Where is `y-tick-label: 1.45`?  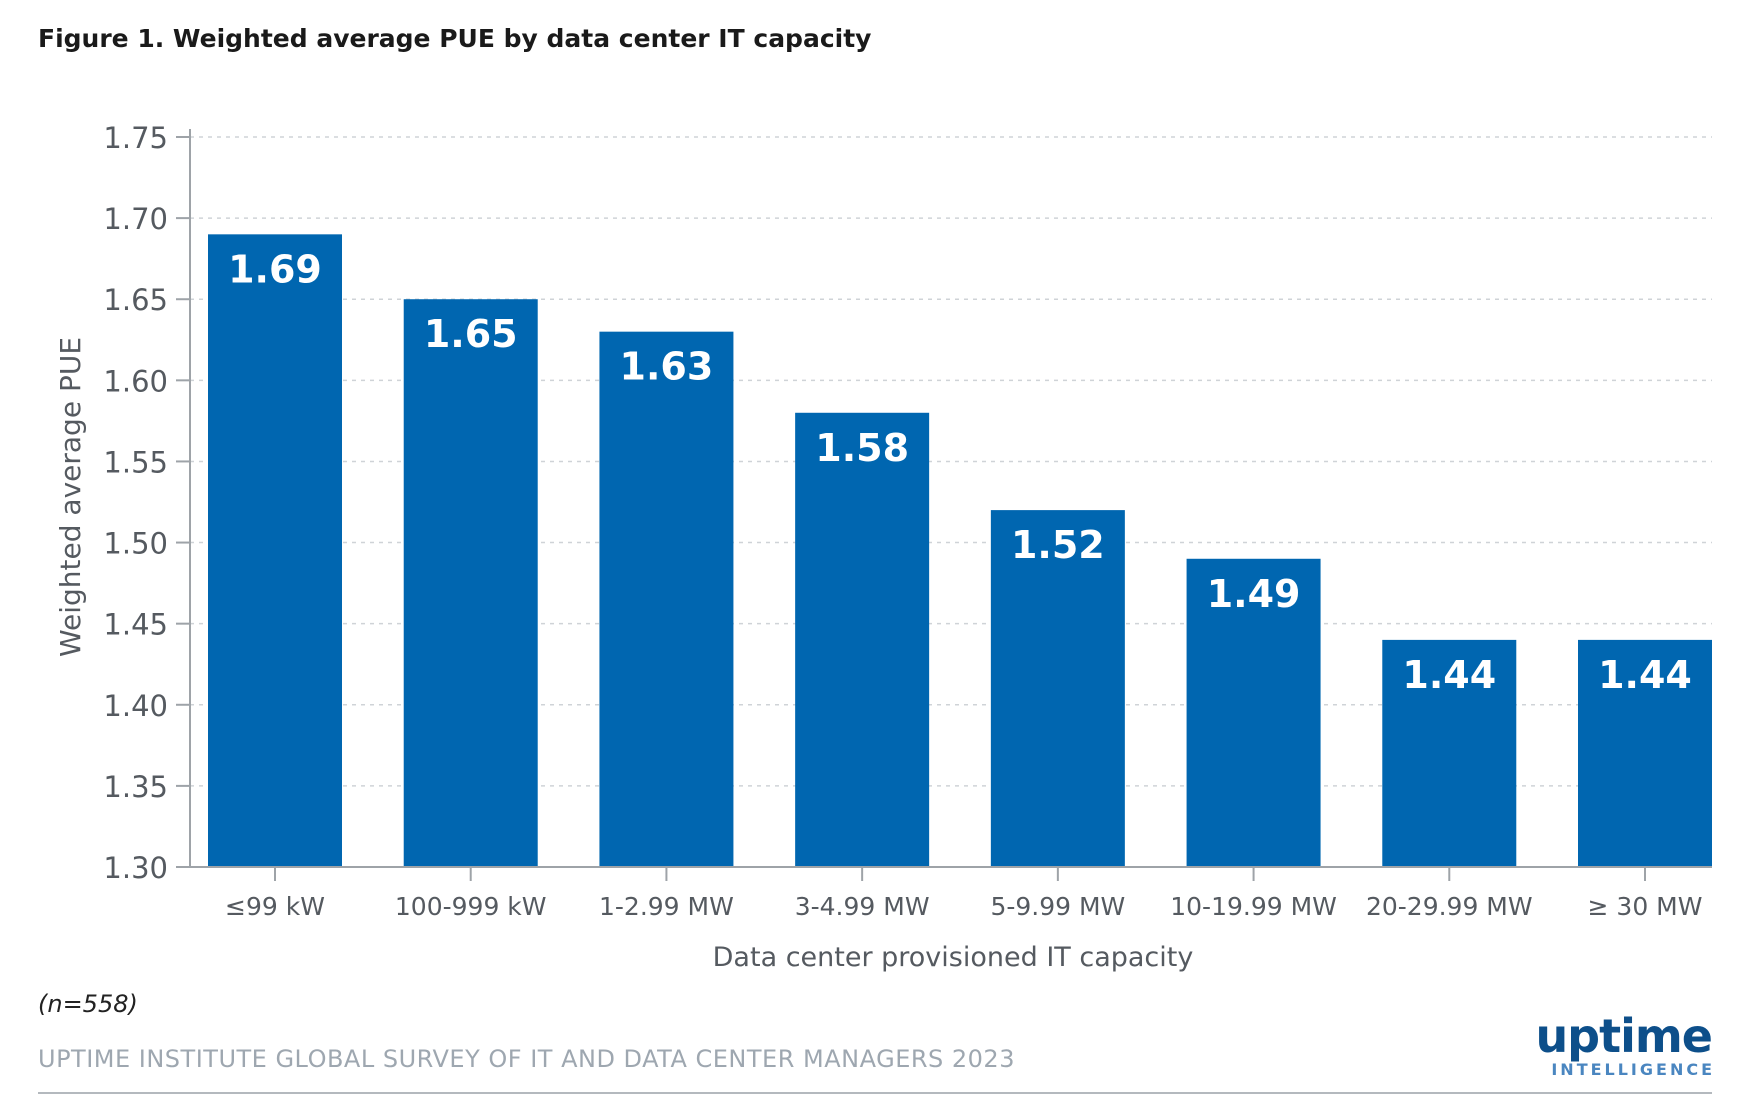 y-tick-label: 1.45 is located at coordinates (135, 625).